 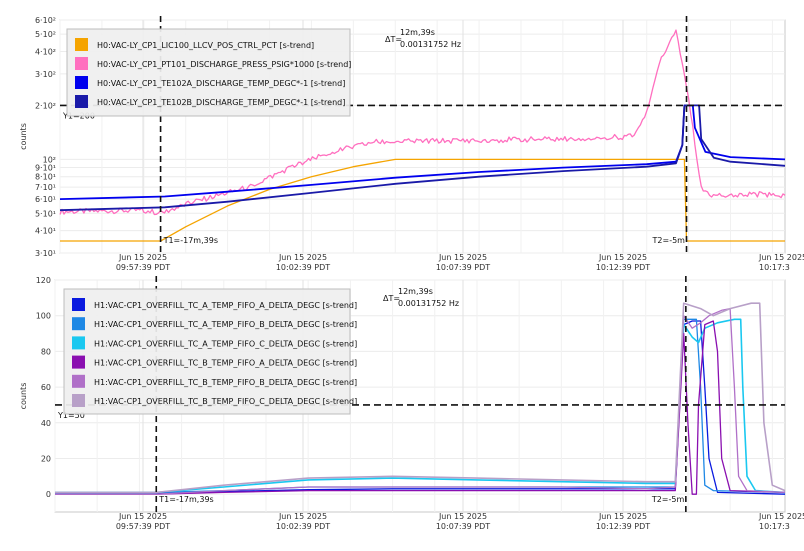 What do you see at coordinates (49, 159) in the screenshot?
I see `y-tick-label: 10²` at bounding box center [49, 159].